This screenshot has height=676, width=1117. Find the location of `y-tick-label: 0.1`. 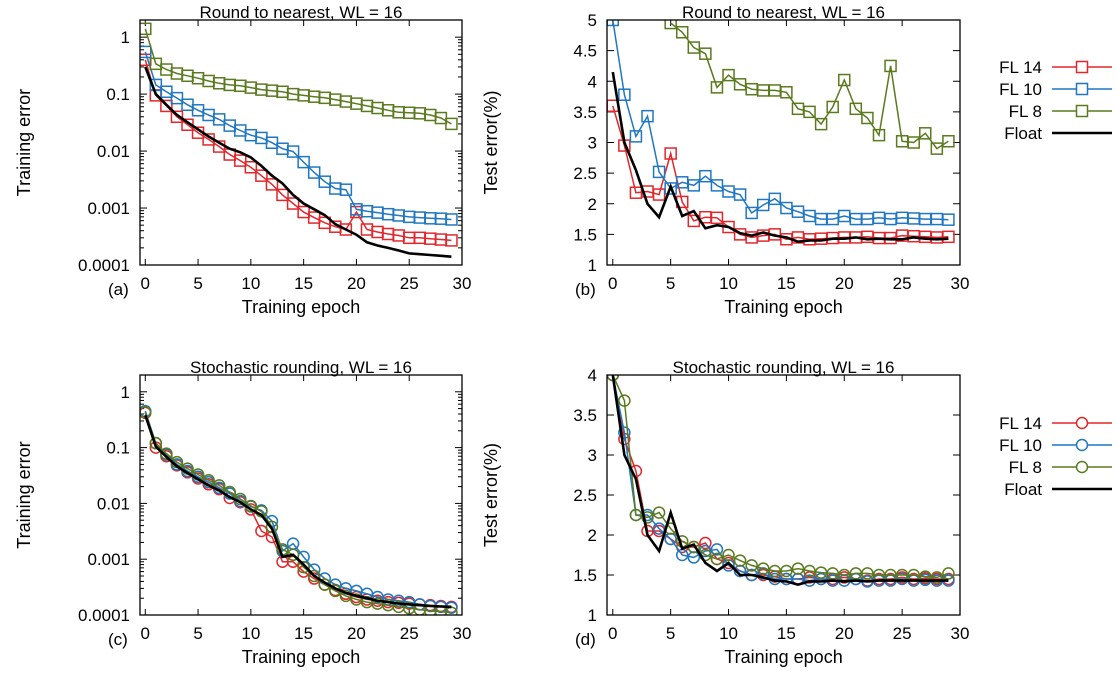

y-tick-label: 0.1 is located at coordinates (118, 448).